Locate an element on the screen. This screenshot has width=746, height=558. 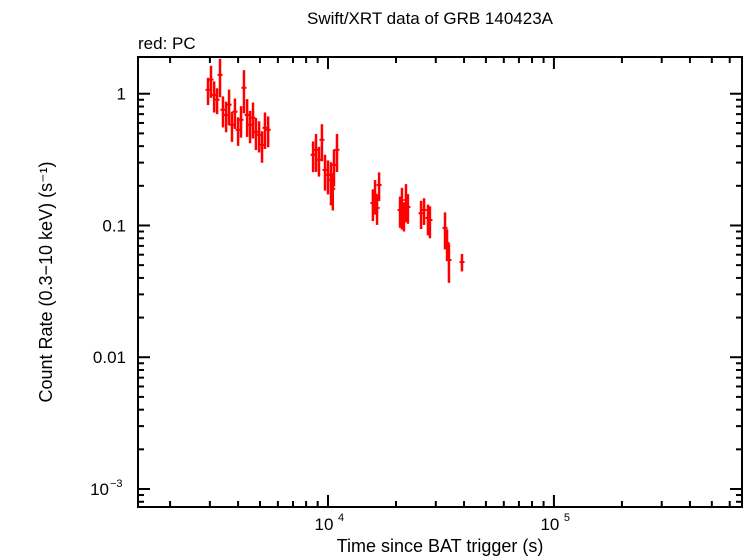
data-series-pc is located at coordinates (335, 170).